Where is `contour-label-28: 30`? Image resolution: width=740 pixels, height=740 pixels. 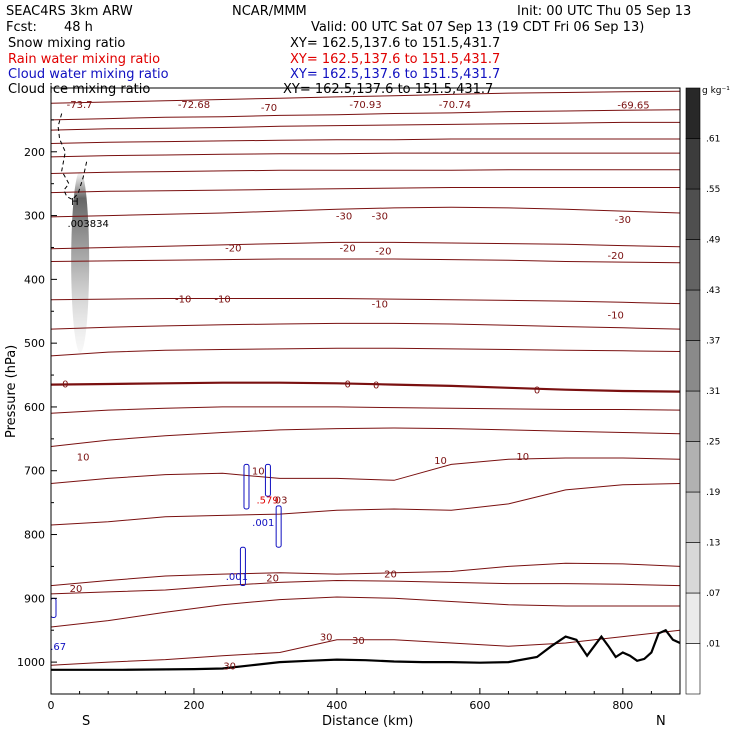
contour-label-28: 30 is located at coordinates (326, 638).